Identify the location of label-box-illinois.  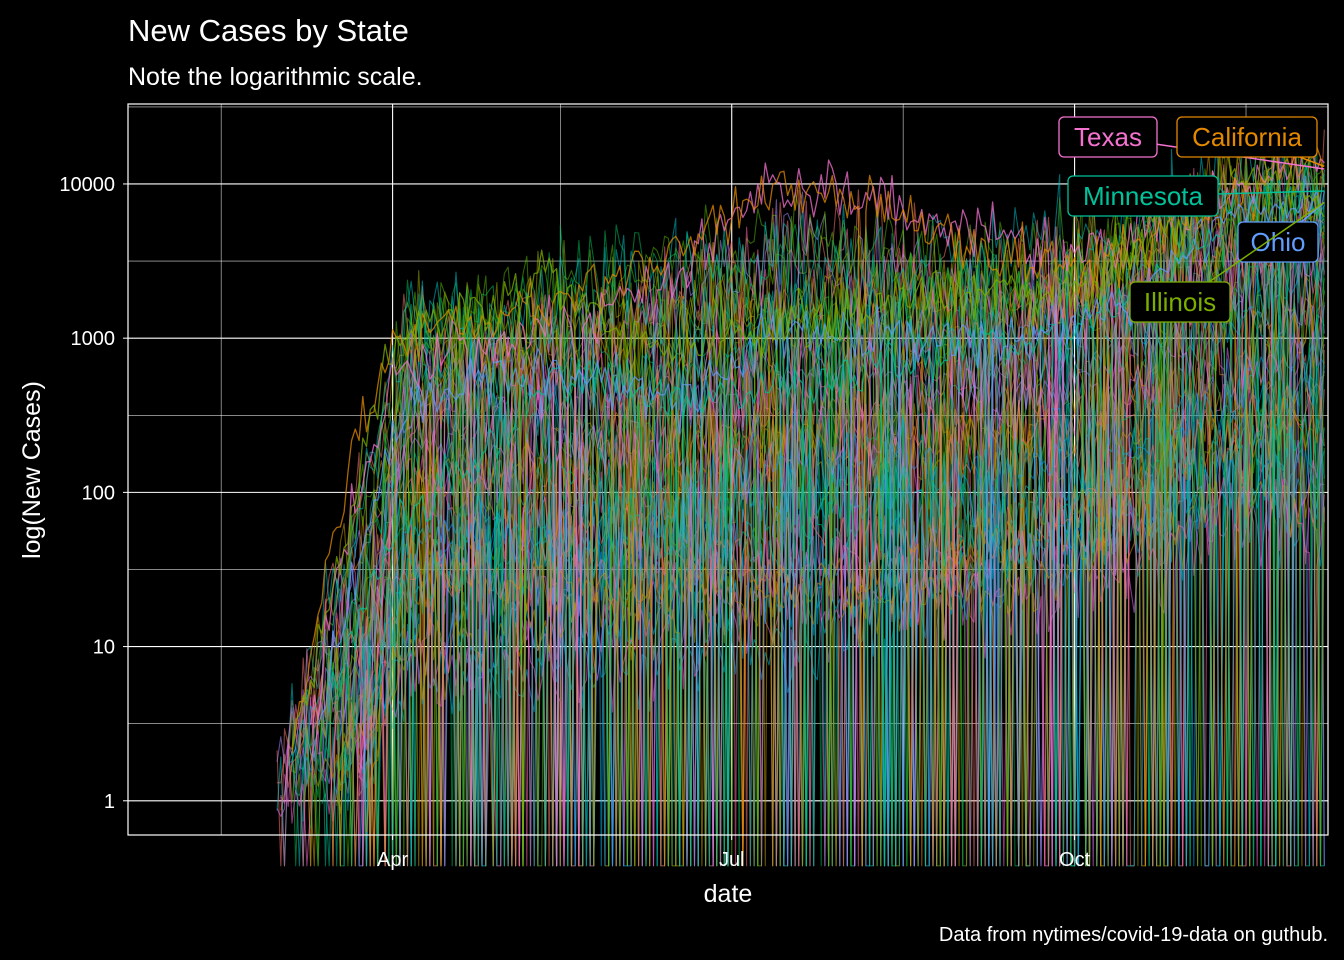
(1180, 302).